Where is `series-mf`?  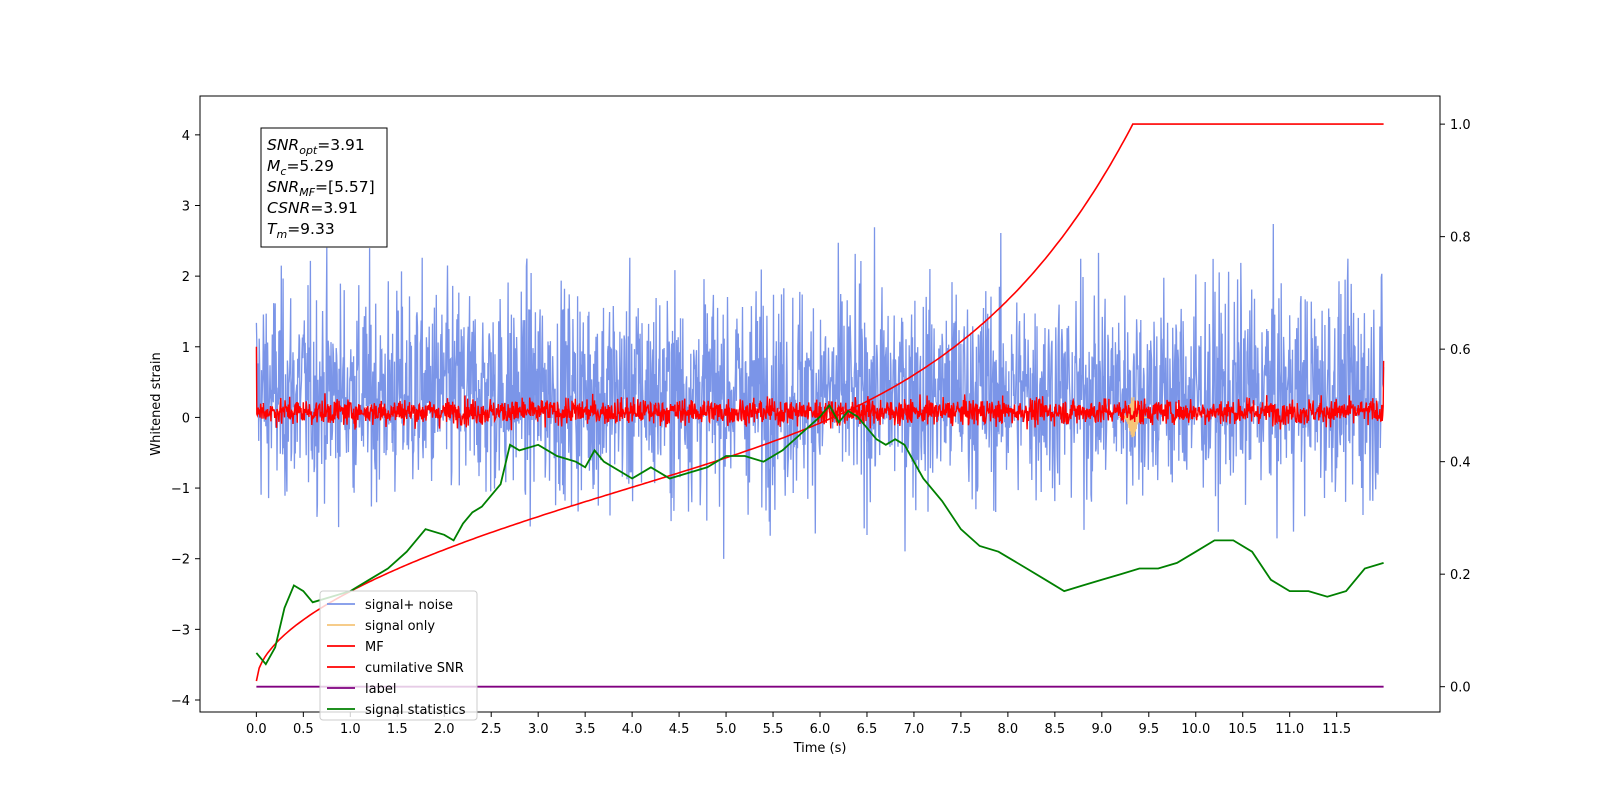 series-mf is located at coordinates (820, 388).